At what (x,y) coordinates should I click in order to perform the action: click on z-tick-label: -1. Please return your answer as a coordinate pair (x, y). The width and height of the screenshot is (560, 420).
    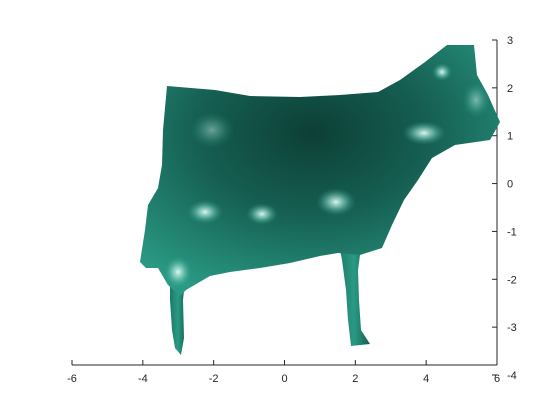
    Looking at the image, I should click on (512, 232).